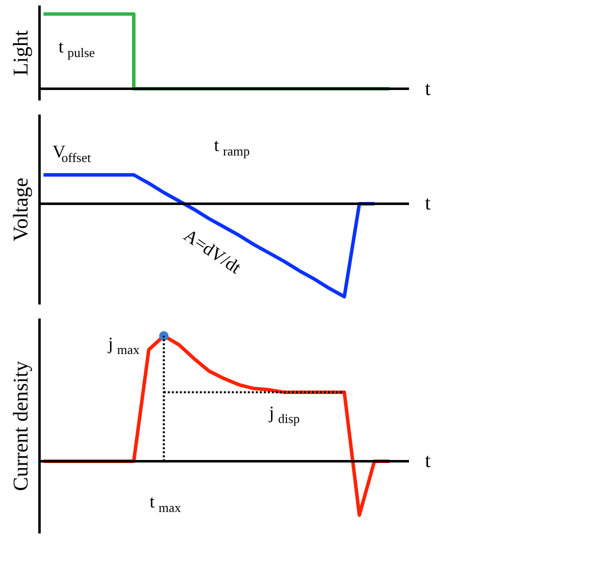 This screenshot has height=579, width=595. Describe the element at coordinates (20, 53) in the screenshot. I see `y-axis-title: Light` at that location.